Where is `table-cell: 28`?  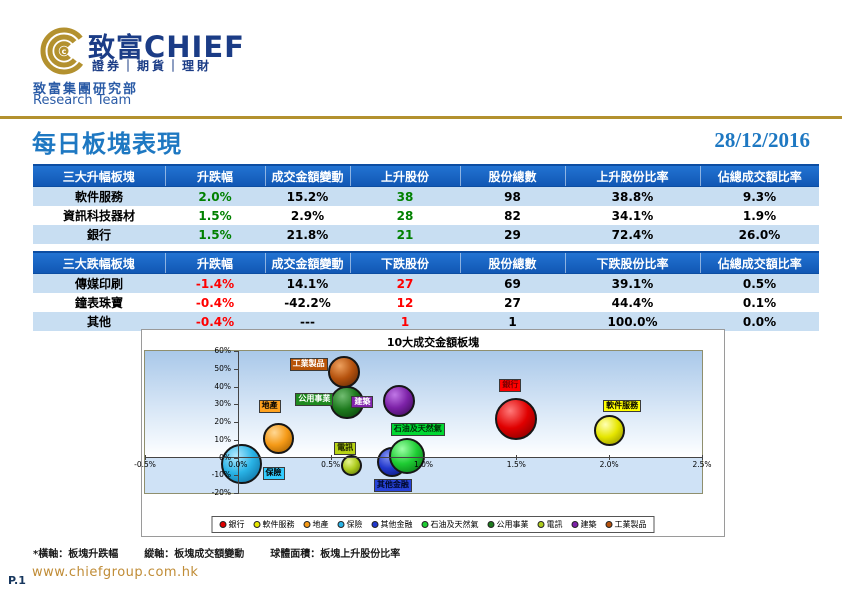
table-cell: 28 is located at coordinates (405, 215).